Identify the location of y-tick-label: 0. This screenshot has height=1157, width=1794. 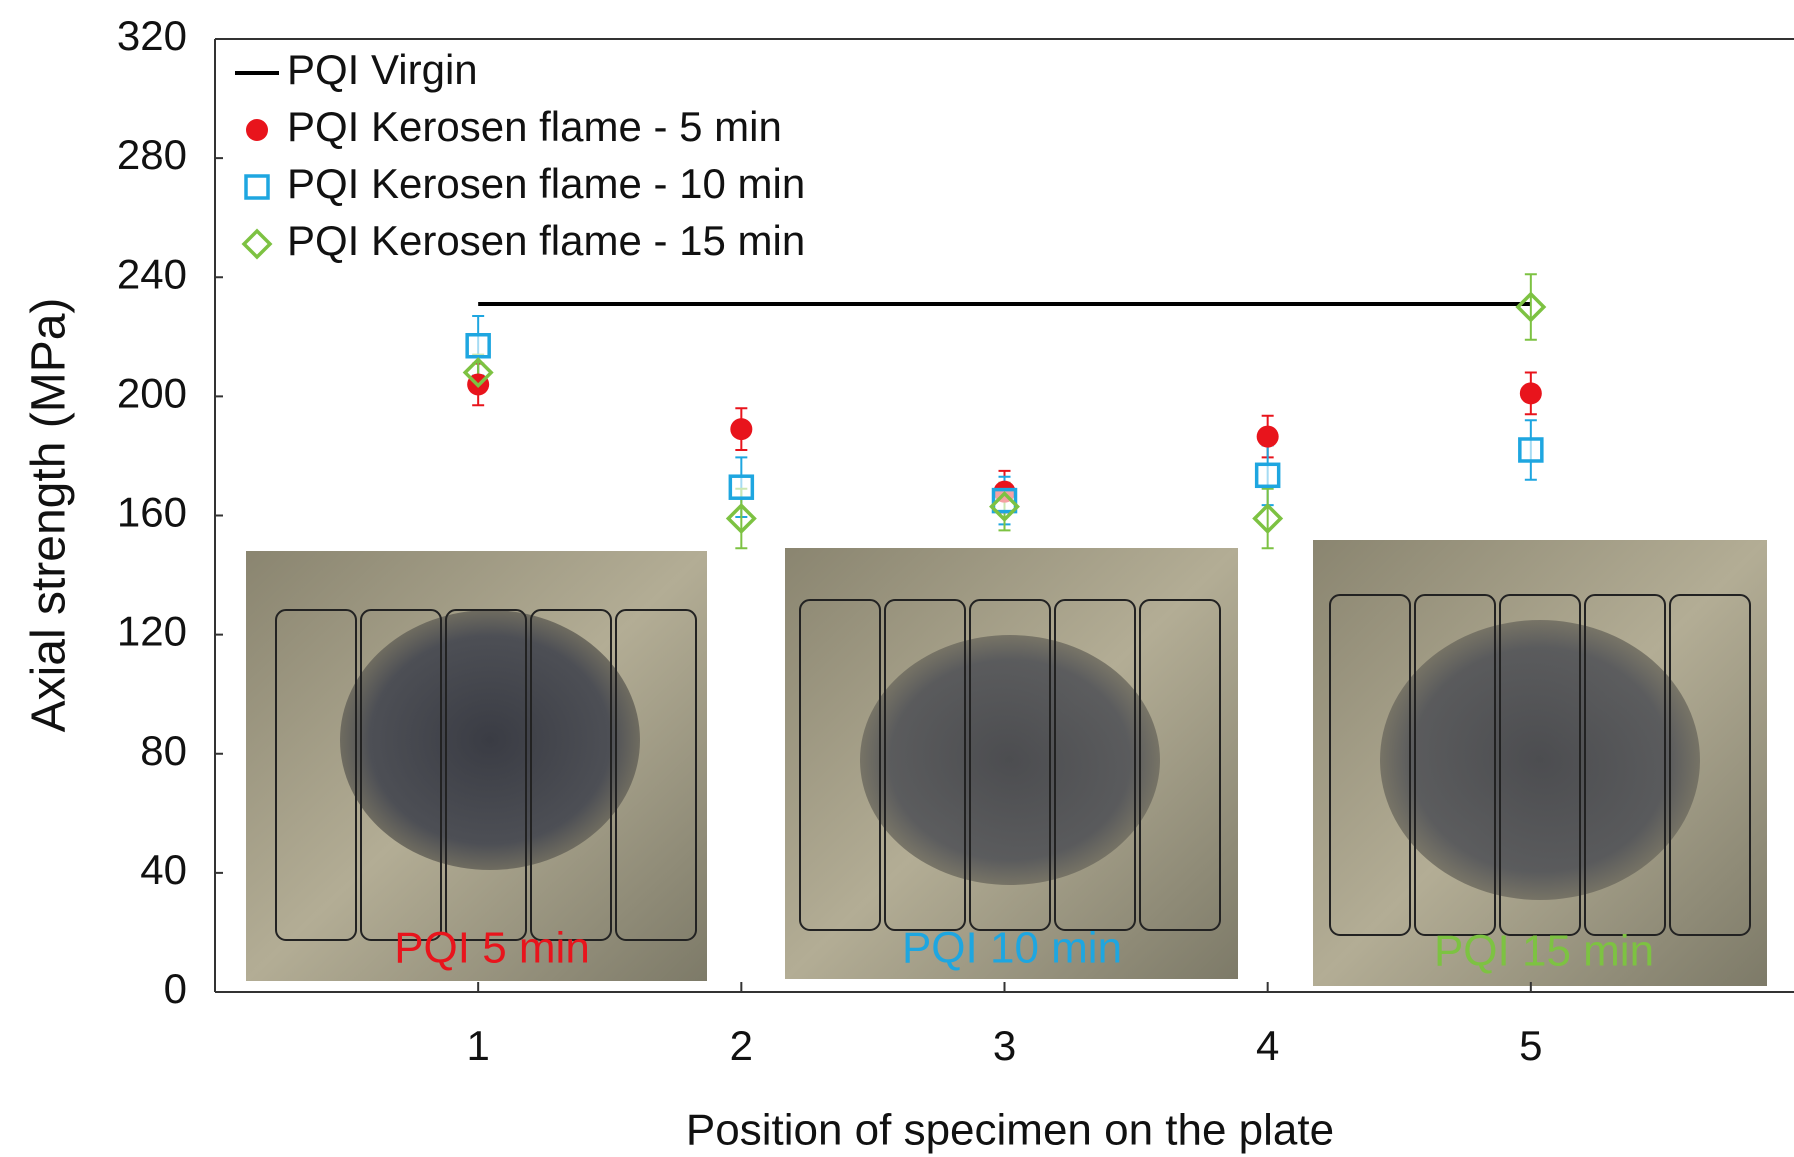
(175, 988).